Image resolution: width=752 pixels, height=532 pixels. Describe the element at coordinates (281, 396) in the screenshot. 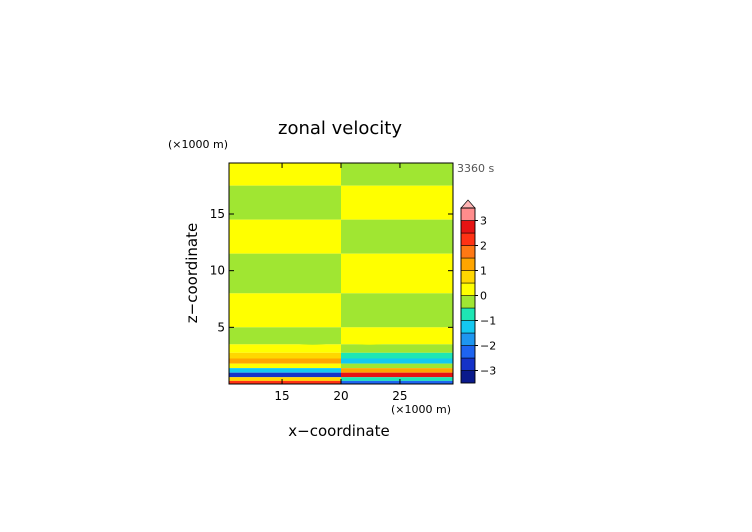

I see `x-tick-label: 15` at that location.